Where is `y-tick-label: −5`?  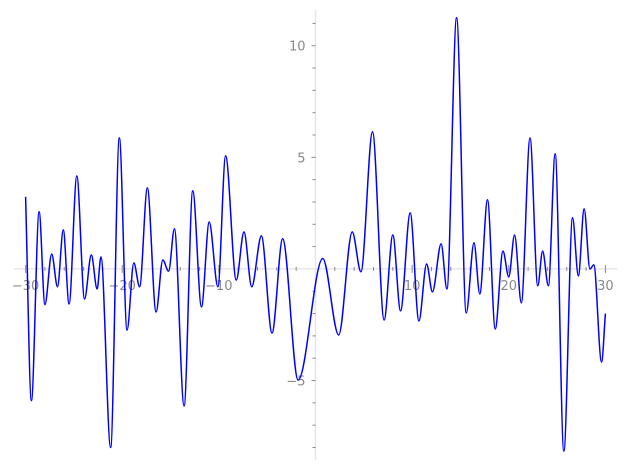 y-tick-label: −5 is located at coordinates (295, 382).